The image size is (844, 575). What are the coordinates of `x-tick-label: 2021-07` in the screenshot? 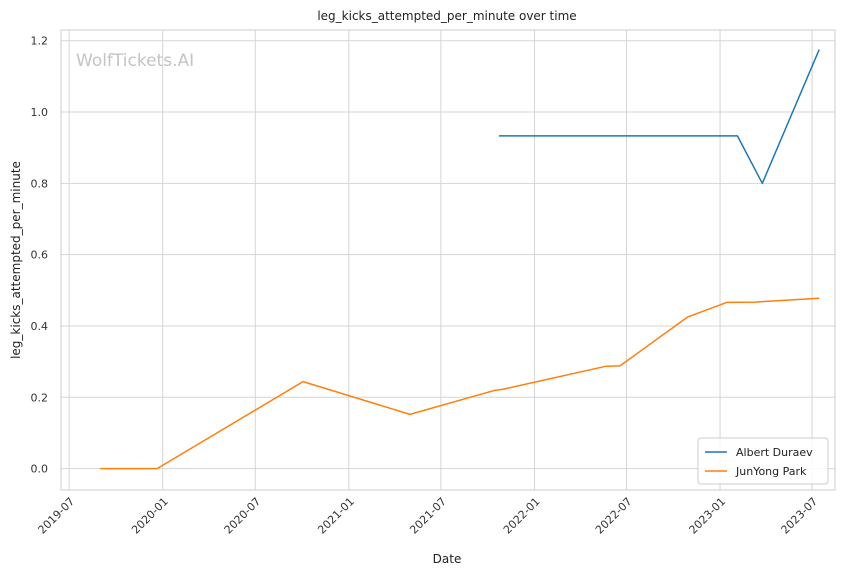 It's located at (428, 516).